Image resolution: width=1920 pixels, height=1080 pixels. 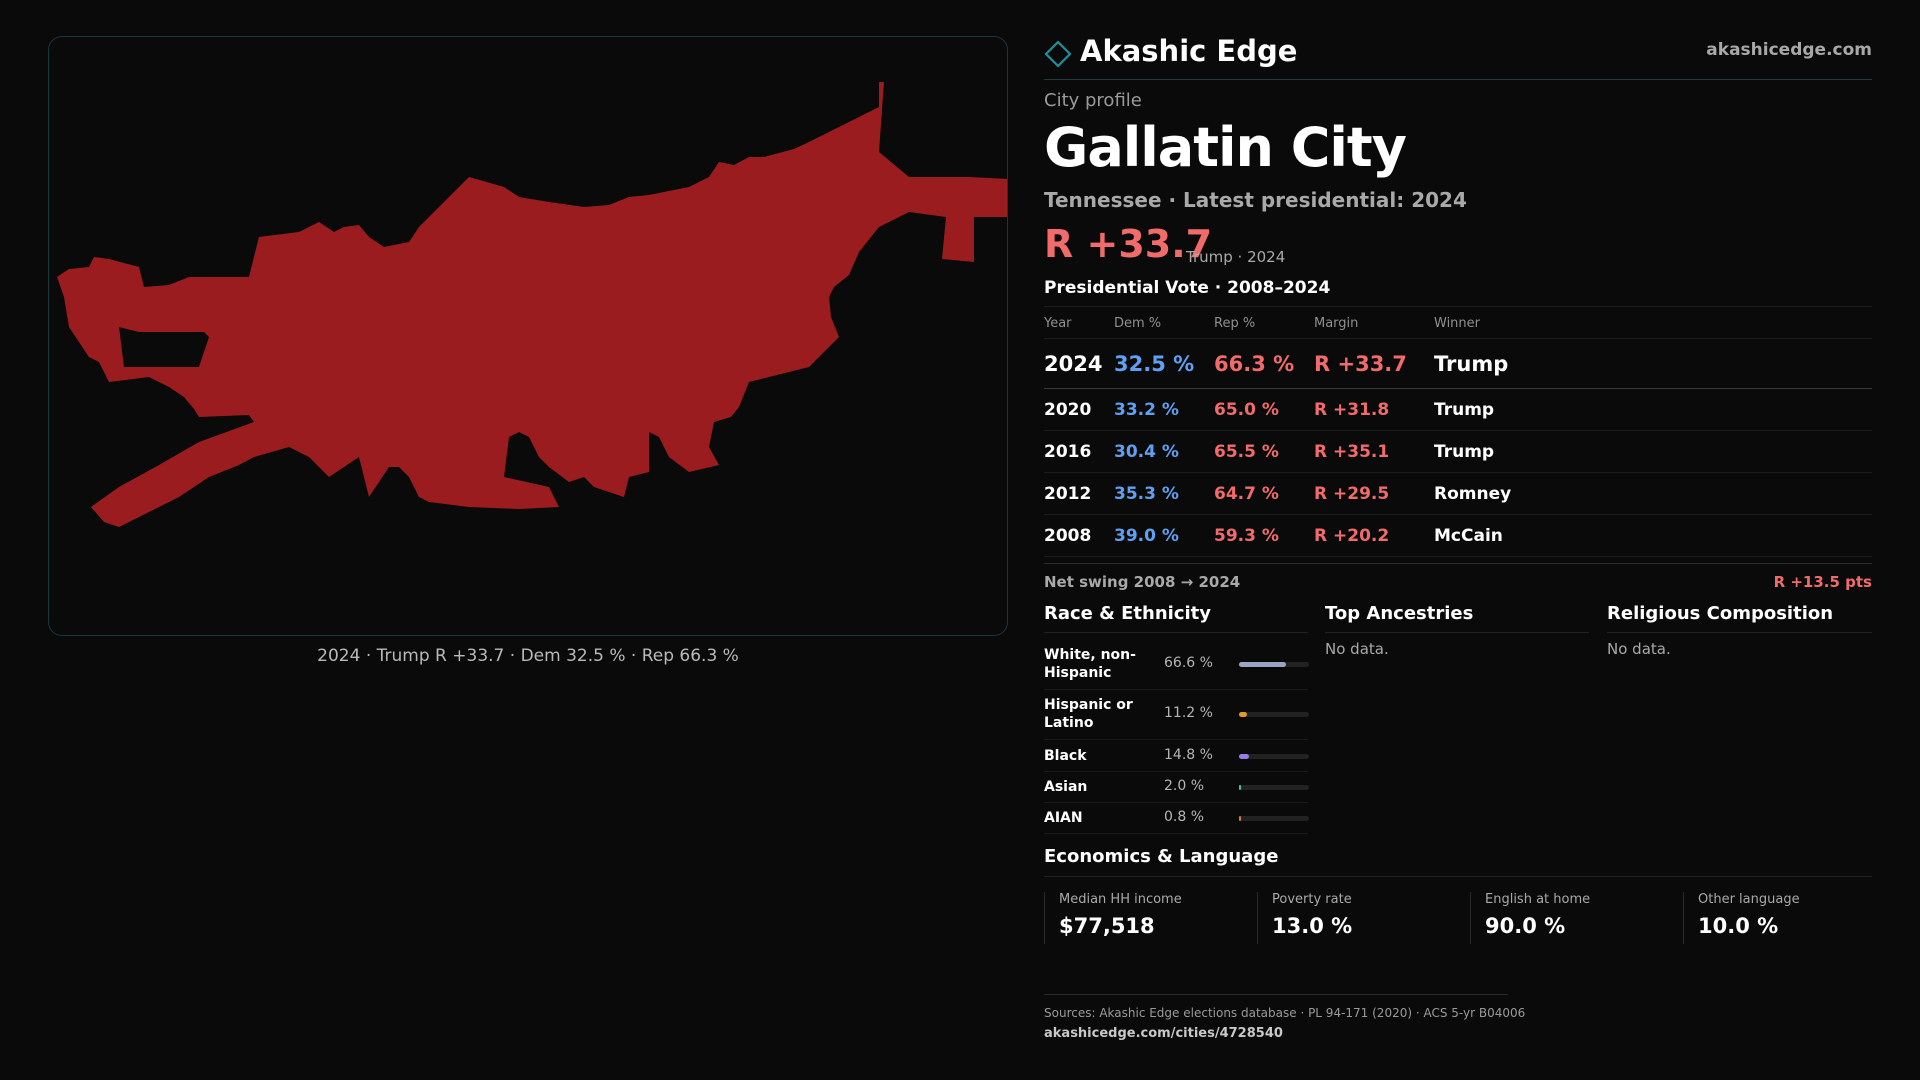 I want to click on page-title: Gallatin City, so click(x=1225, y=147).